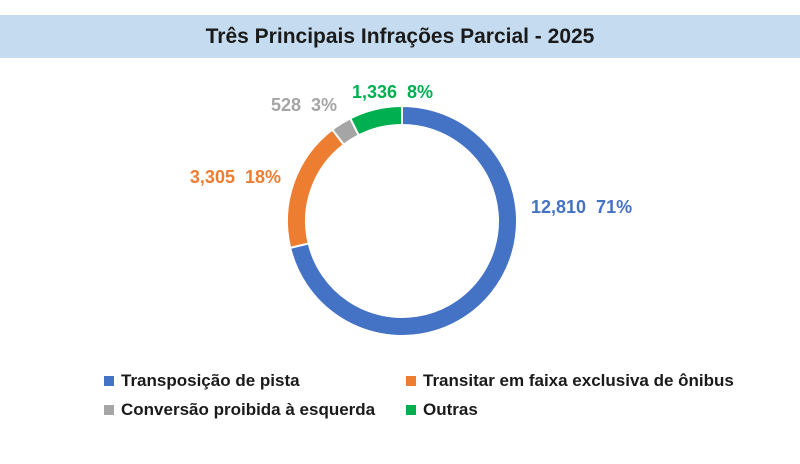 This screenshot has height=464, width=800. Describe the element at coordinates (248, 409) in the screenshot. I see `legend-label-conversao: Conversão proibida à esquerda` at that location.